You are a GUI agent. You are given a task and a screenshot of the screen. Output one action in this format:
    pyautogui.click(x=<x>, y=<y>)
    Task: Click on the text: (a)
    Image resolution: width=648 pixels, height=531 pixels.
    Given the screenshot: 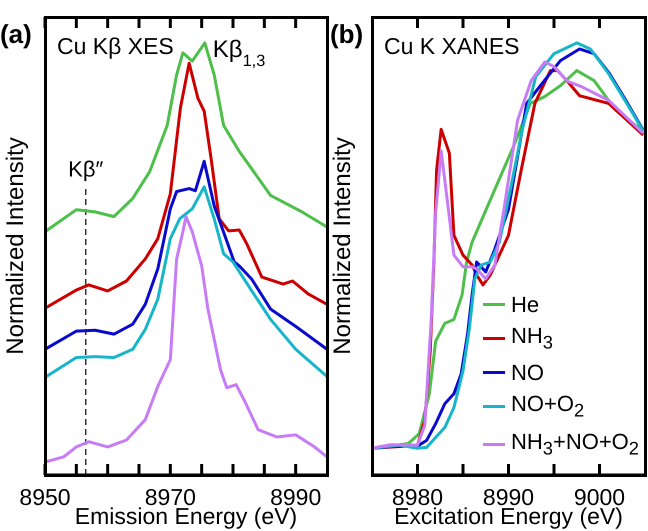 What is the action you would take?
    pyautogui.click(x=16, y=34)
    